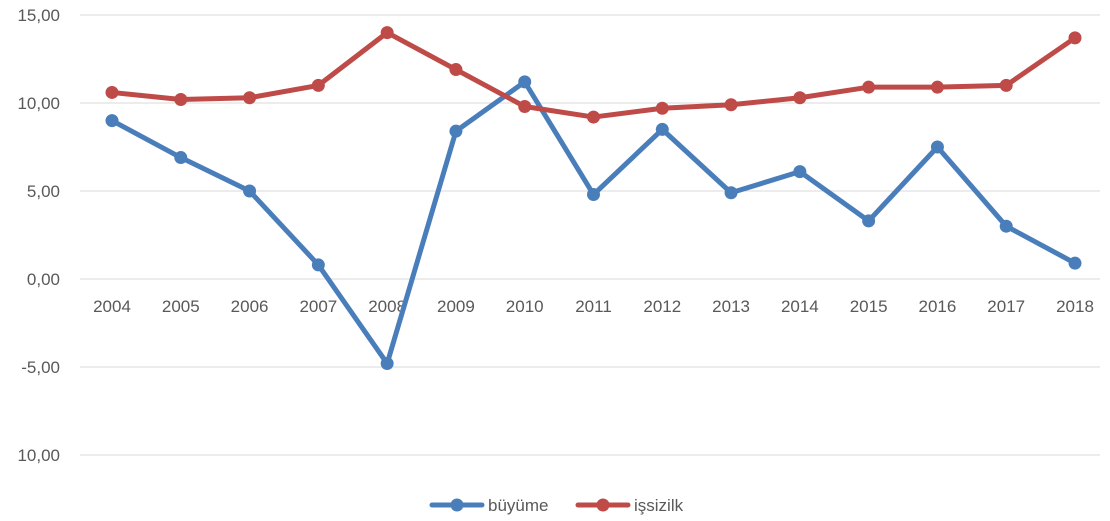 This screenshot has width=1110, height=521. What do you see at coordinates (556, 505) in the screenshot?
I see `legend: büyüme işsizilk` at bounding box center [556, 505].